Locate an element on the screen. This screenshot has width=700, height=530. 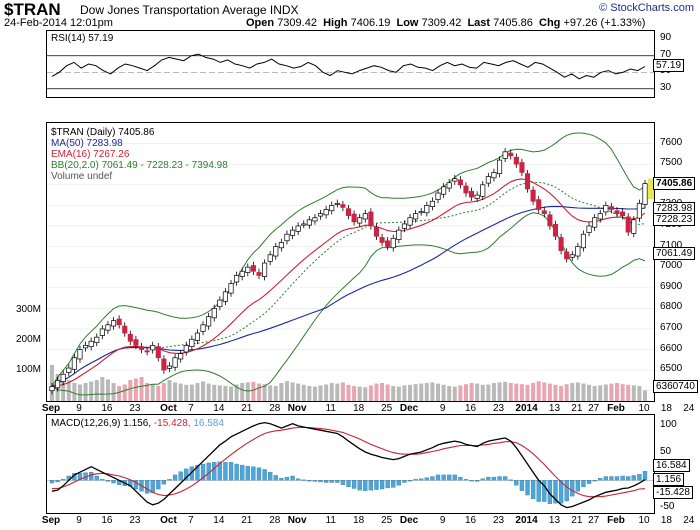
open-value: 7309.42 is located at coordinates (297, 23).